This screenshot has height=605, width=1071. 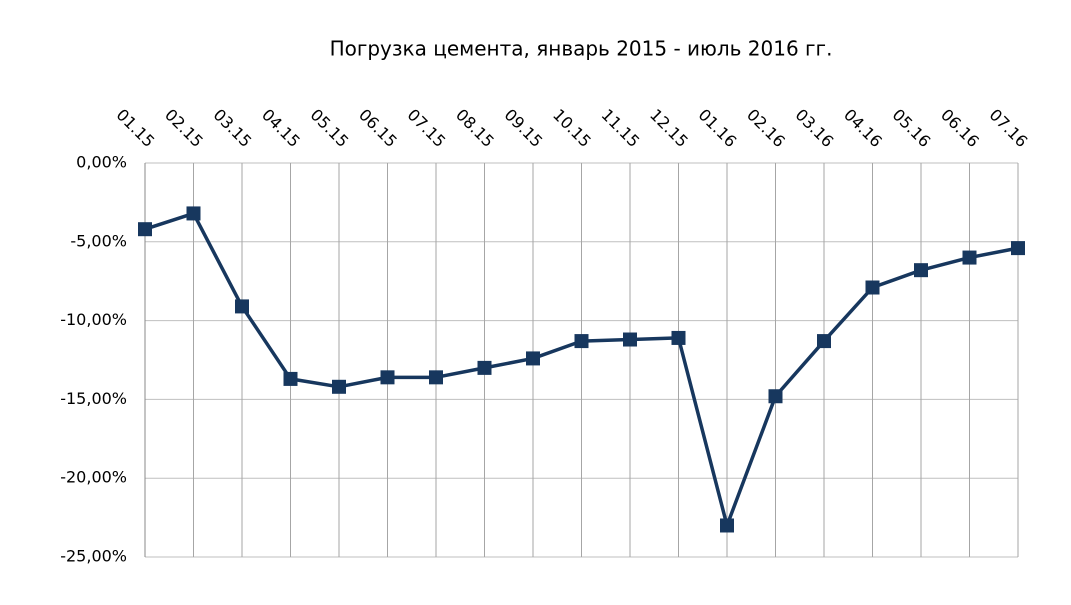 I want to click on x-tick-label: 06.15, so click(x=378, y=128).